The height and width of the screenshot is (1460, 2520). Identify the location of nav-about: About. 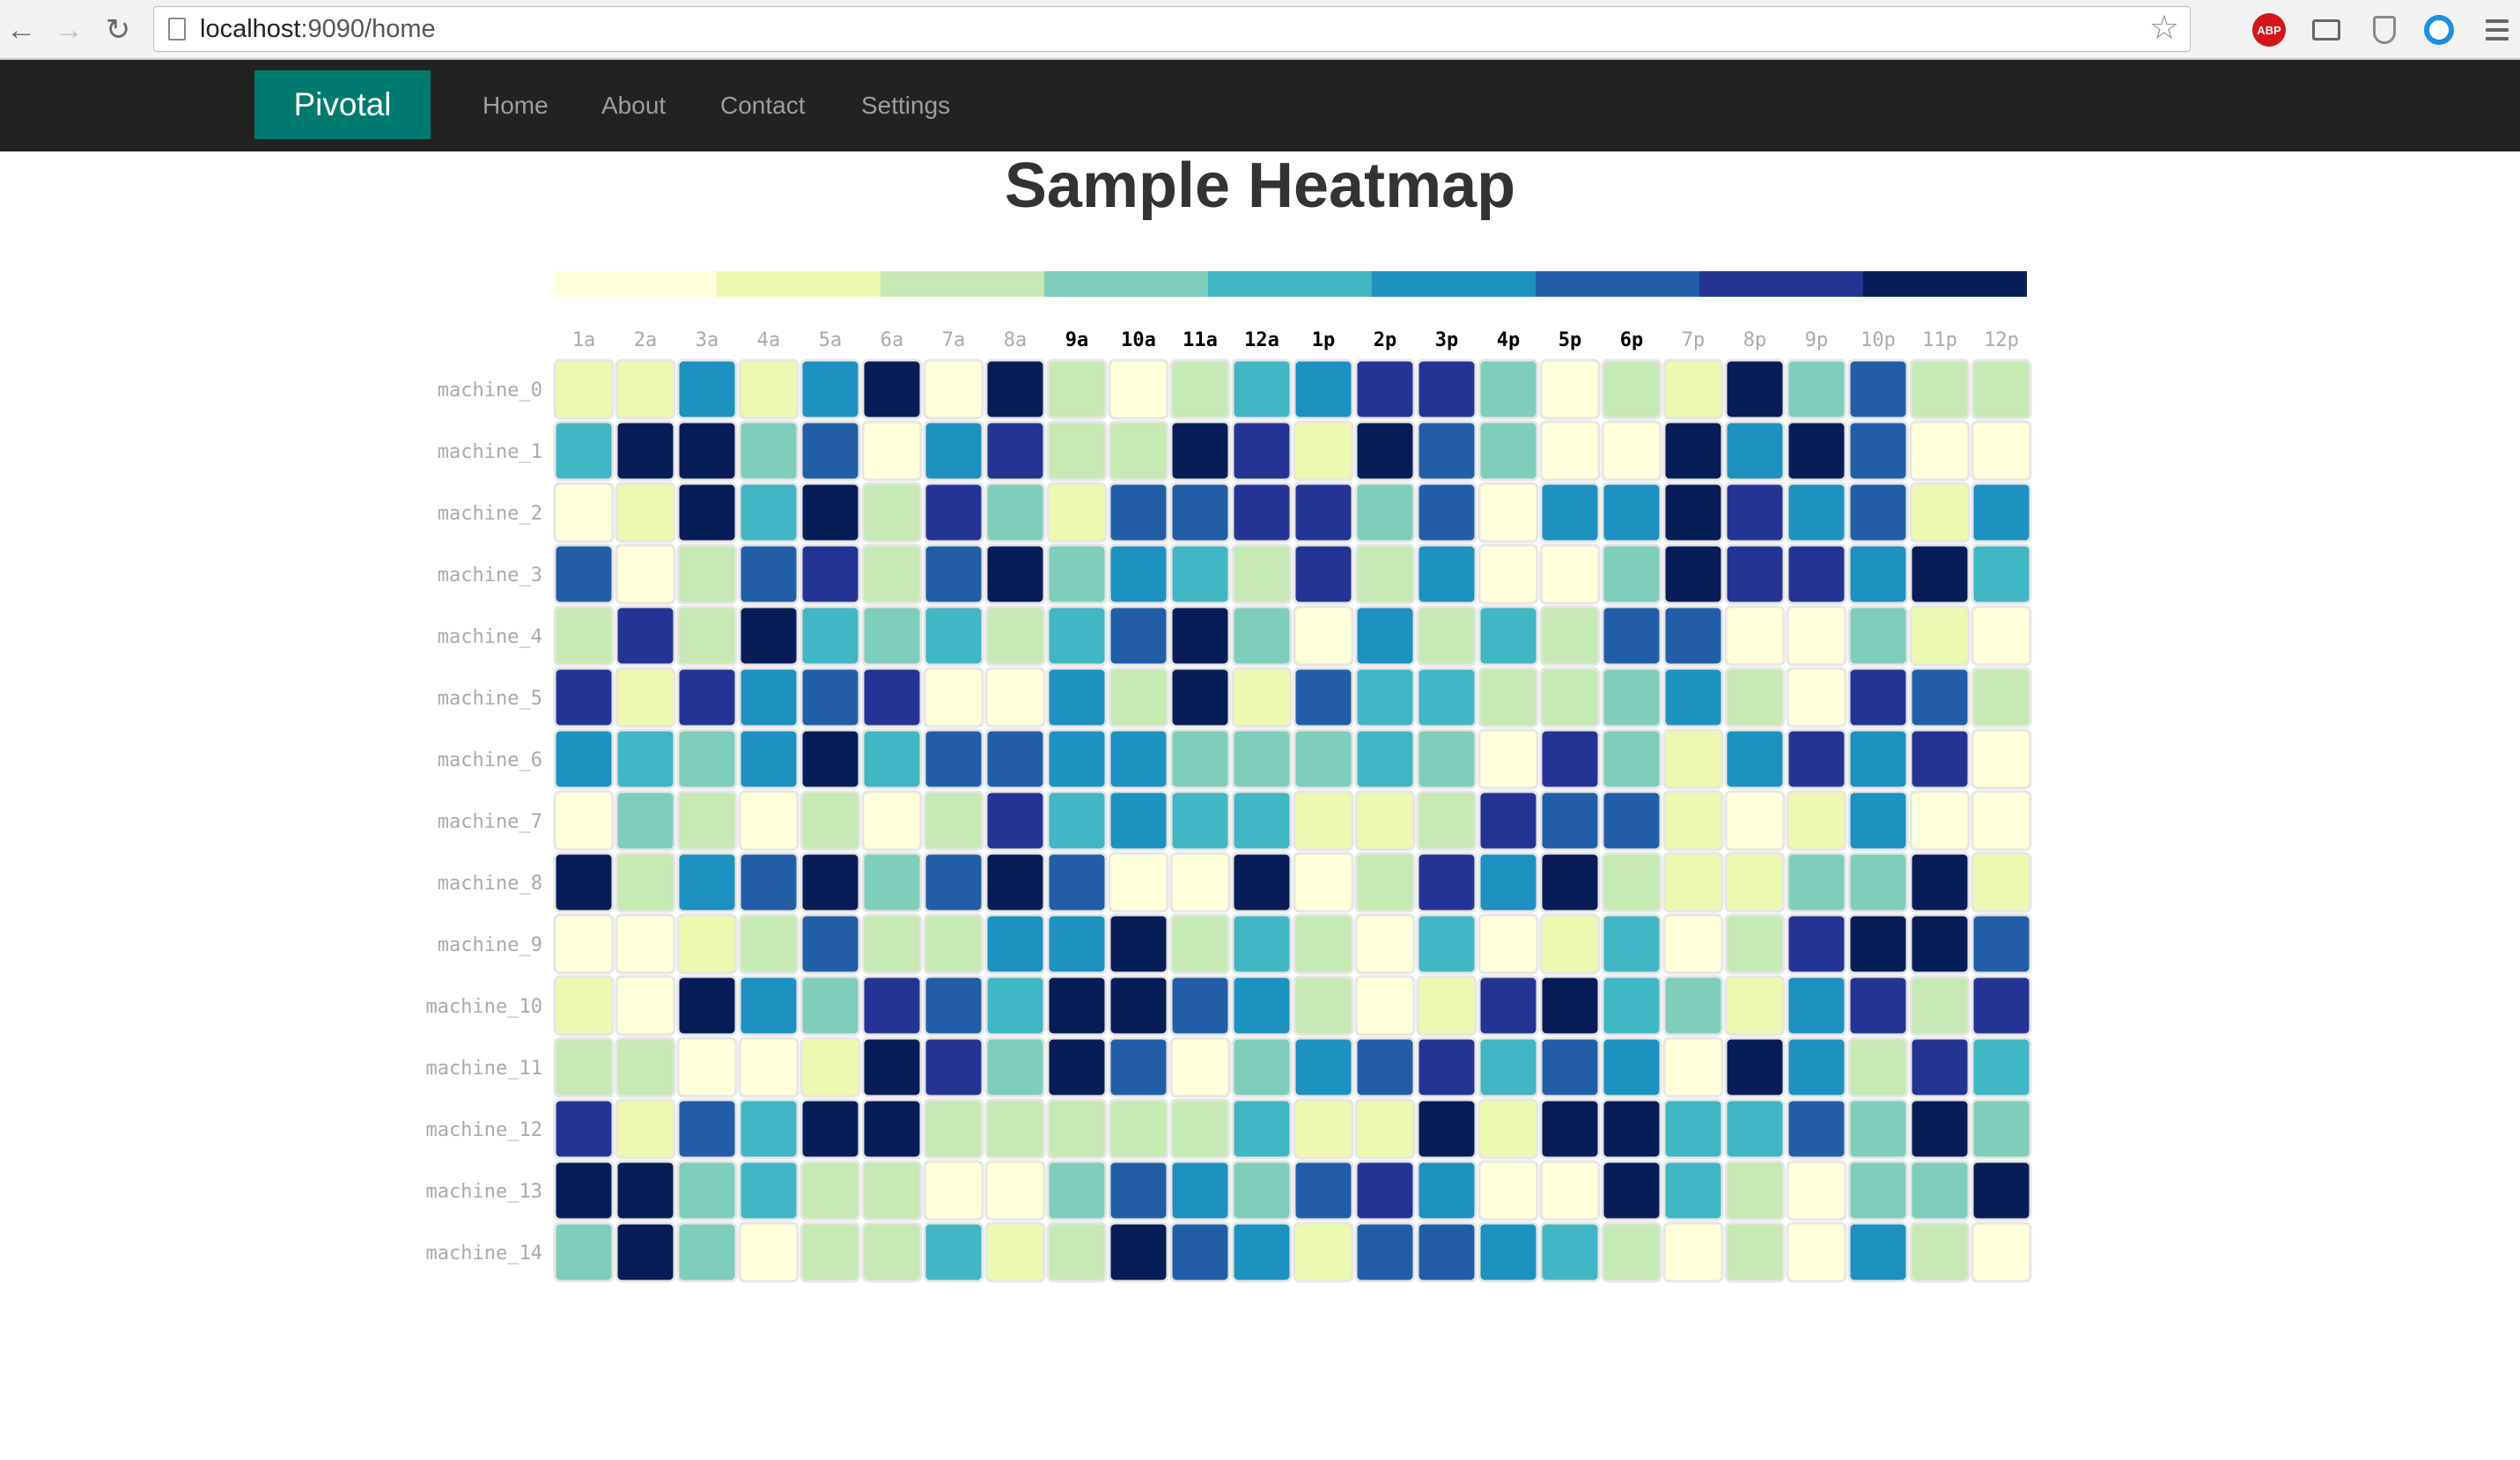
(634, 105).